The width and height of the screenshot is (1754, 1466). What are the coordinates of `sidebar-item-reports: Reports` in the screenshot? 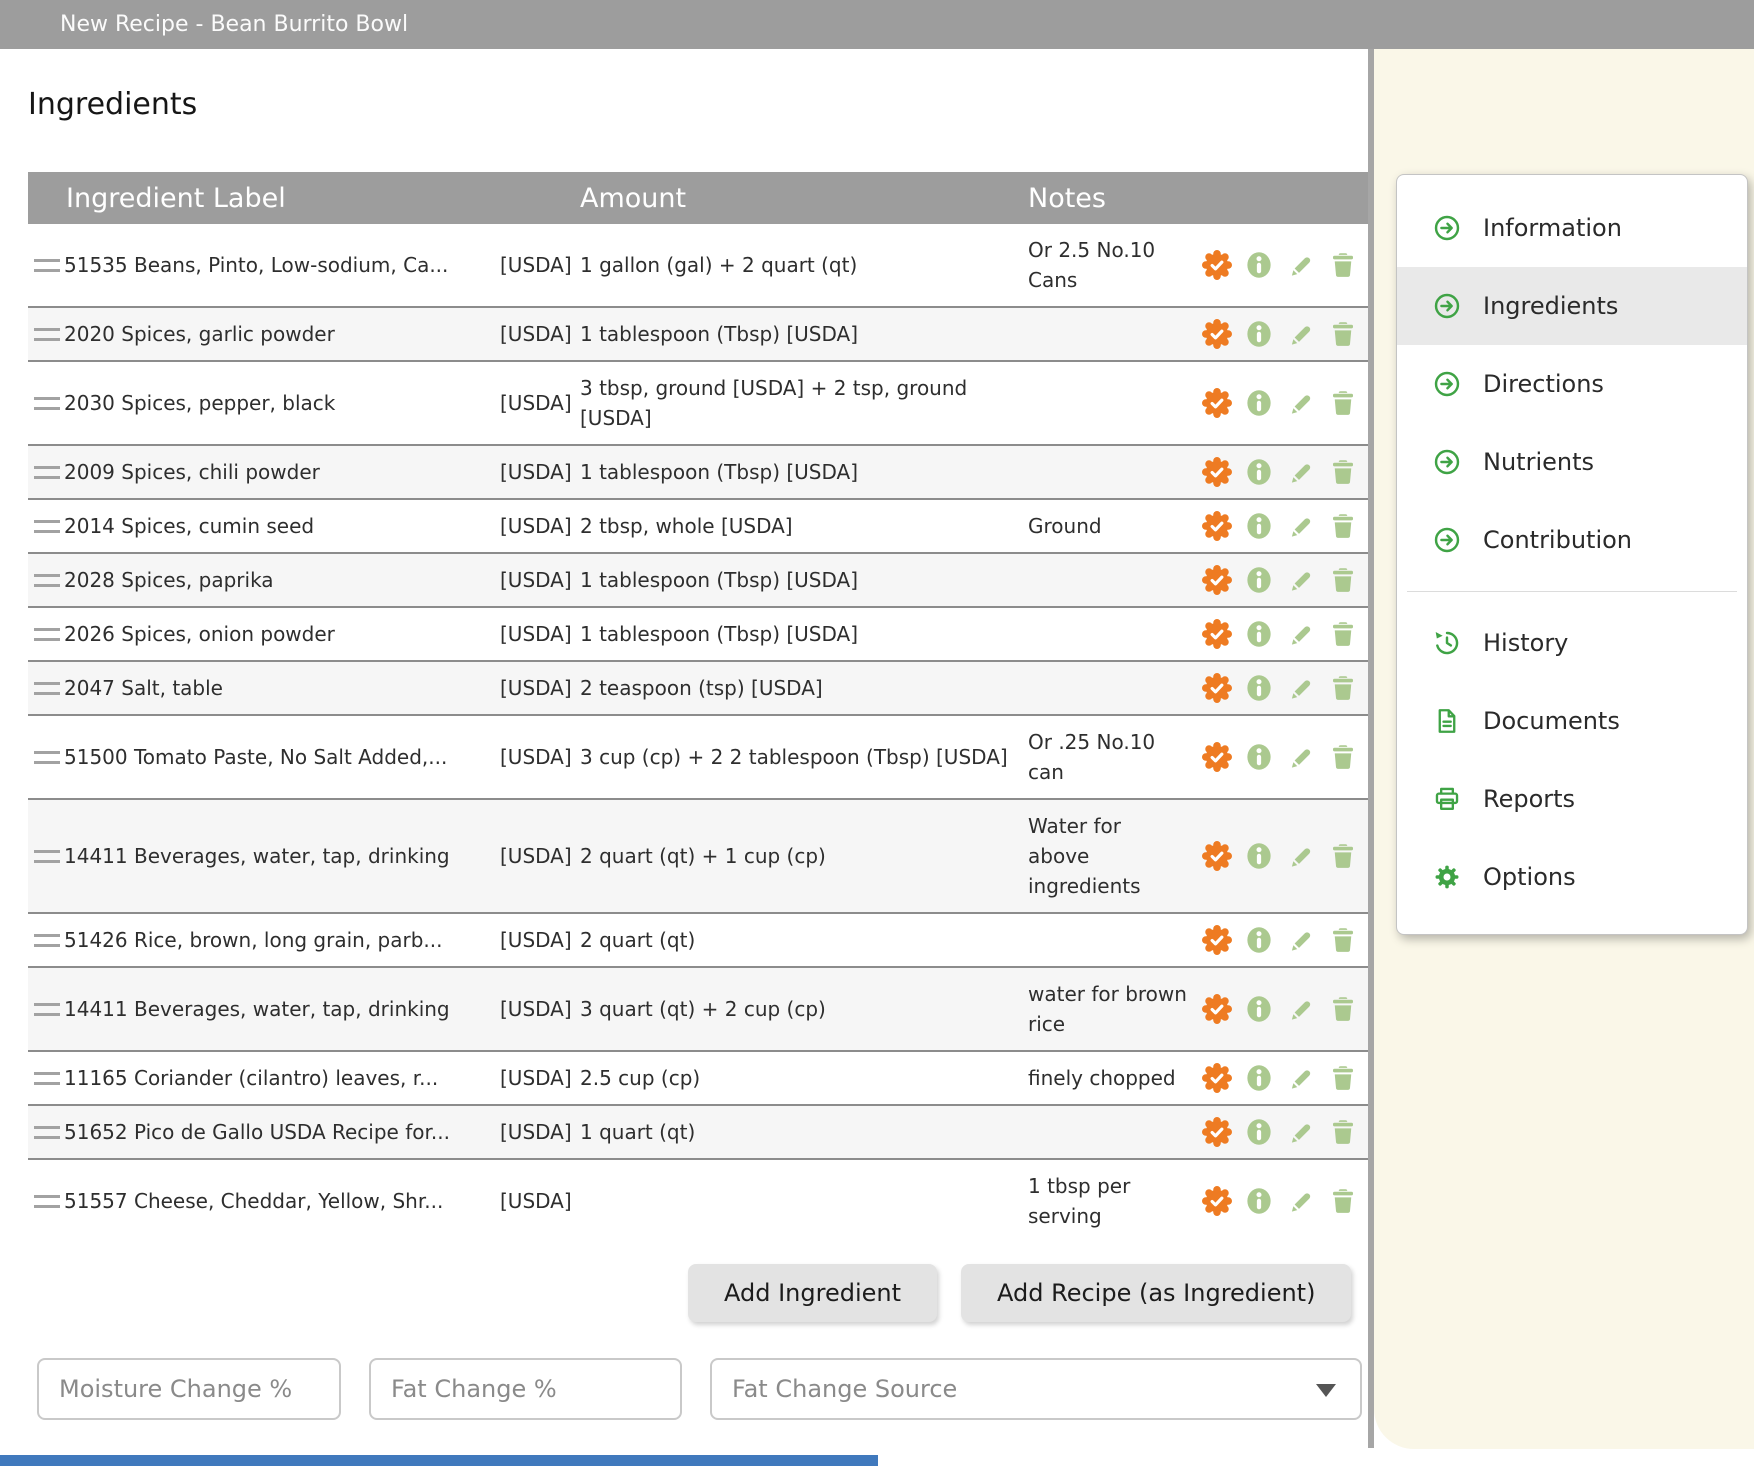 It's located at (1572, 799).